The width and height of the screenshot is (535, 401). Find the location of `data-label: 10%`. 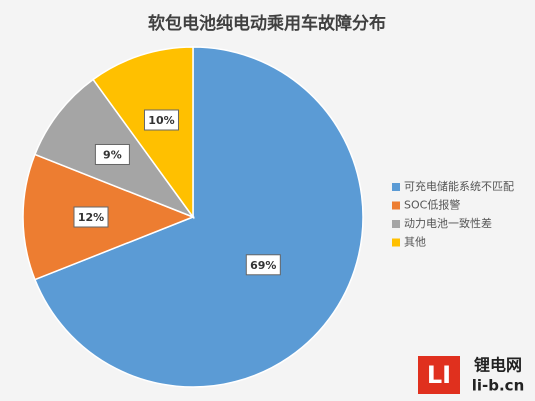

data-label: 10% is located at coordinates (161, 120).